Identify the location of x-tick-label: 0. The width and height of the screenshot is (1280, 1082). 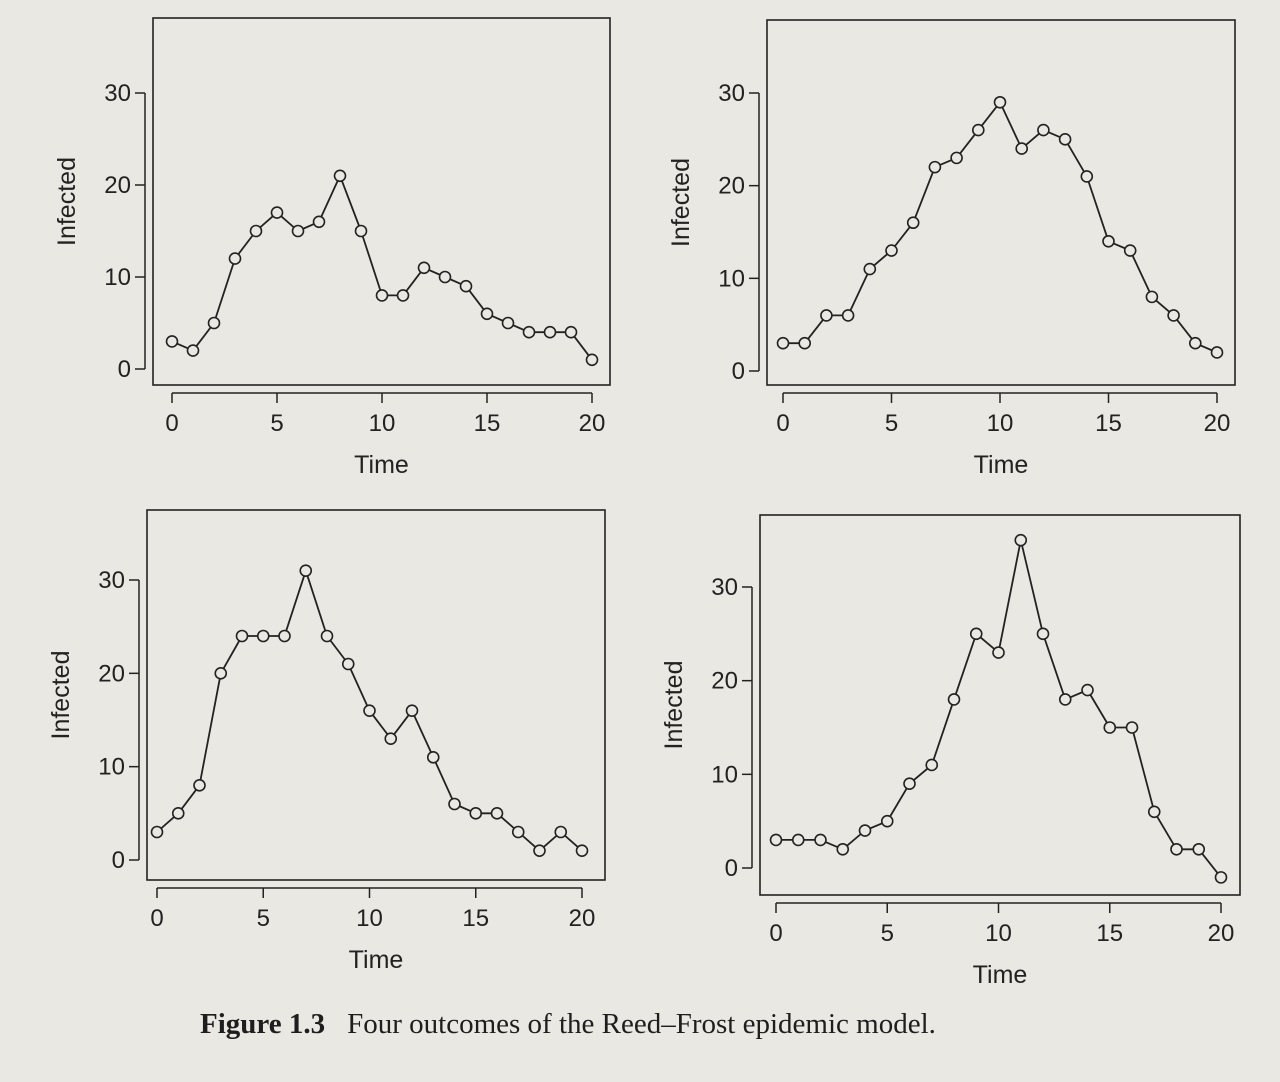
(156, 918).